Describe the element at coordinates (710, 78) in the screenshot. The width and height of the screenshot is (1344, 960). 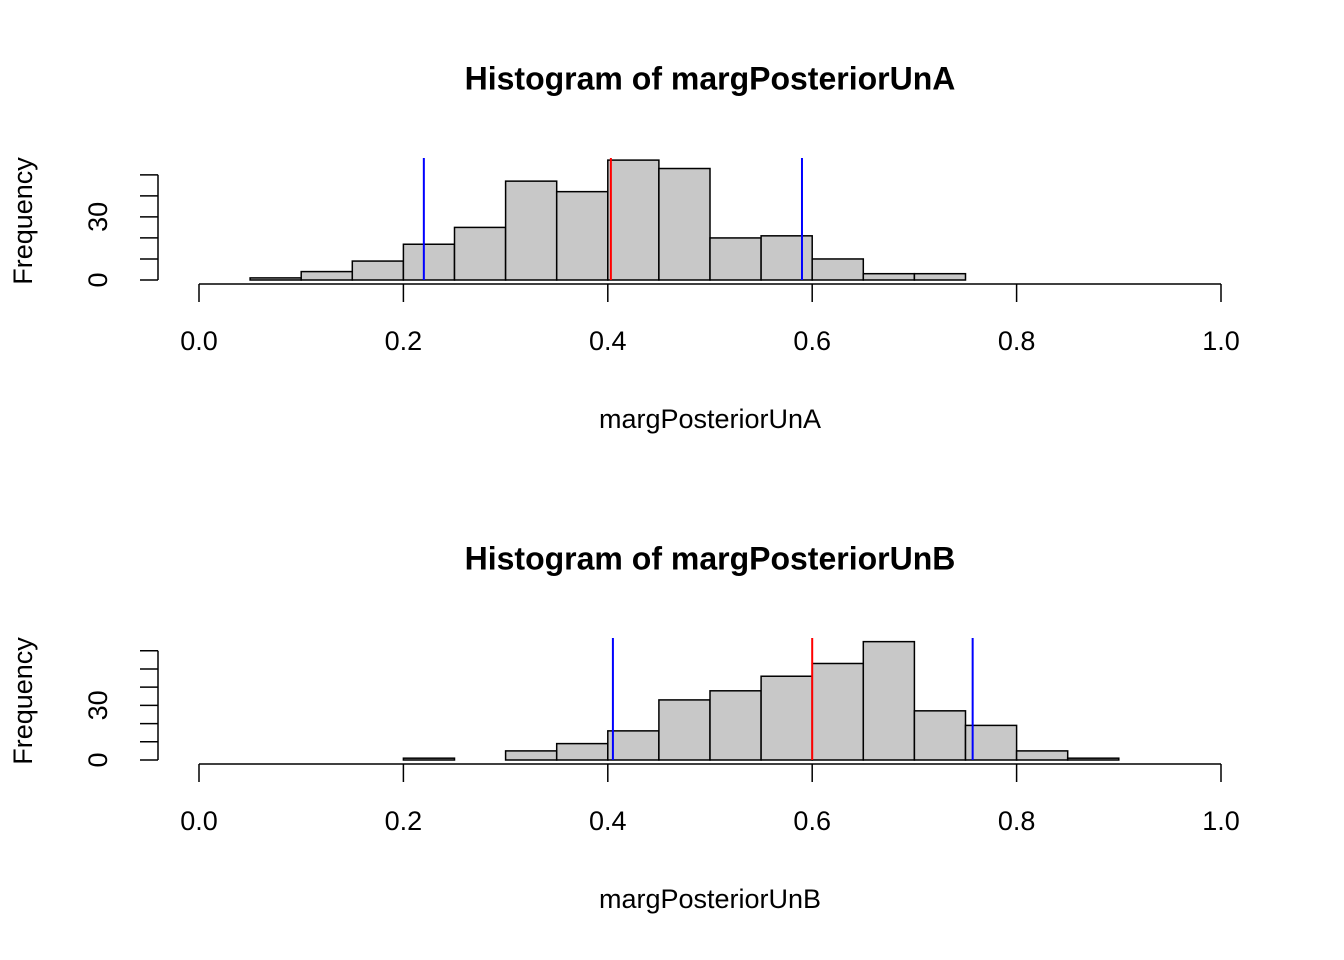
I see `chart-title: Histogram of margPosteriorUnA` at that location.